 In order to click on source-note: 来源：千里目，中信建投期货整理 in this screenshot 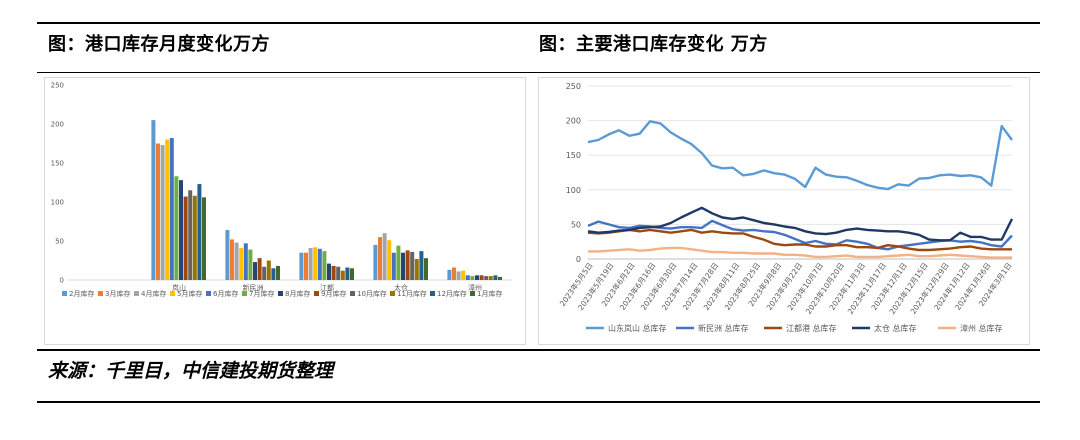, I will do `click(191, 371)`.